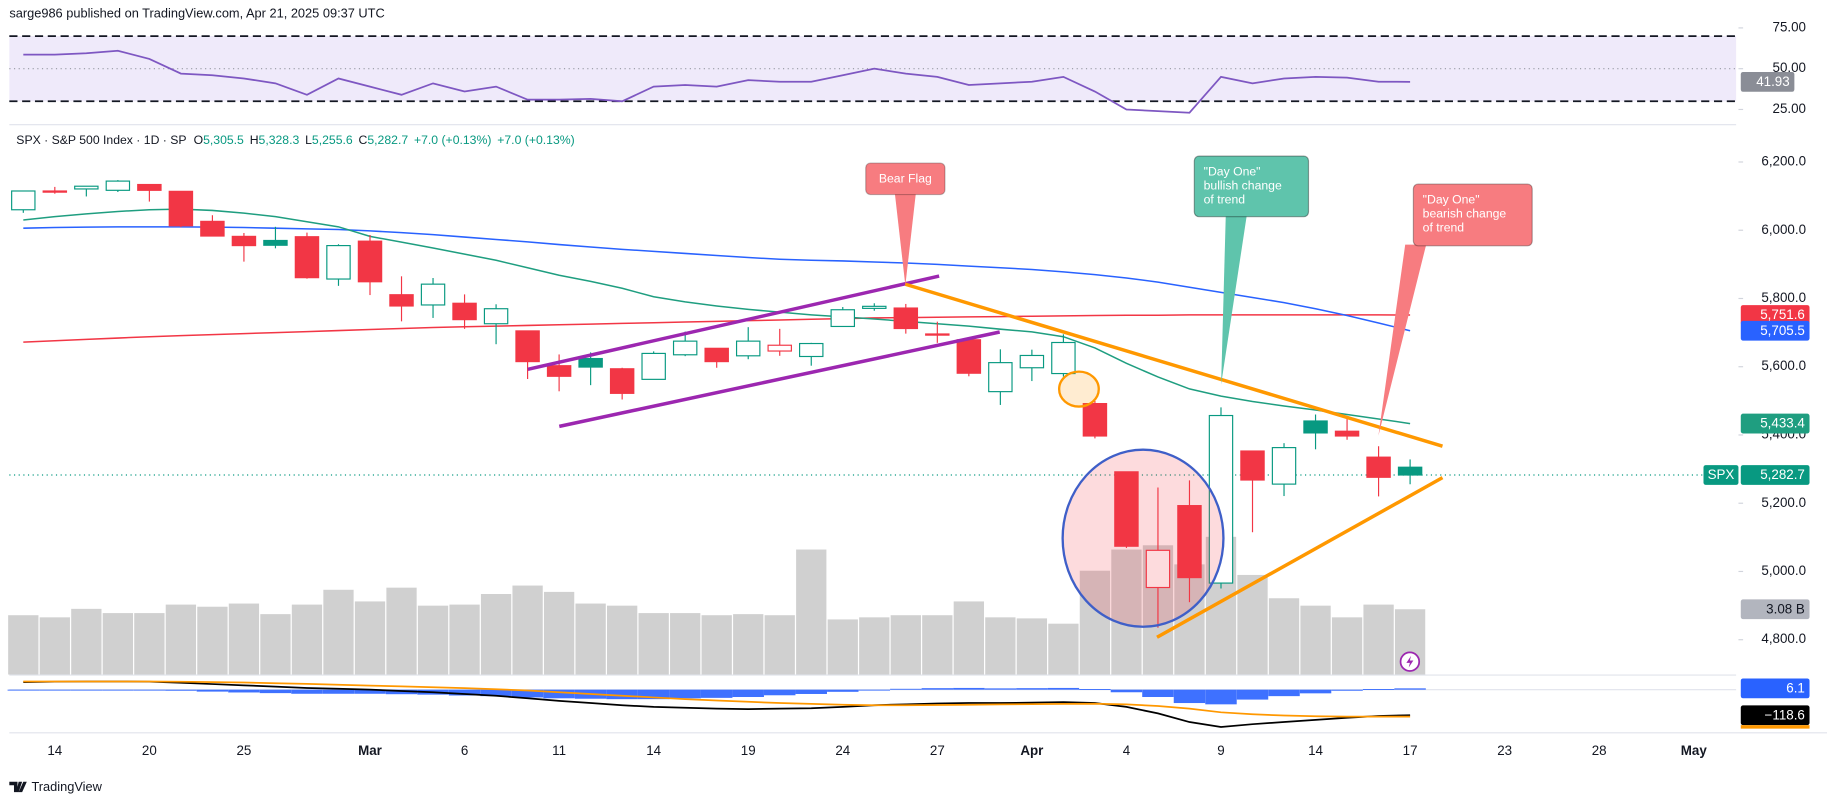  Describe the element at coordinates (1232, 172) in the screenshot. I see `callout-line: "Day One"` at that location.